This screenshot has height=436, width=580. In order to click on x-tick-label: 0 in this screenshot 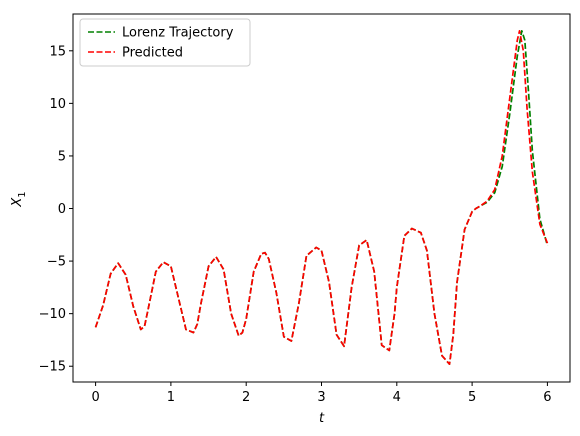, I will do `click(95, 397)`.